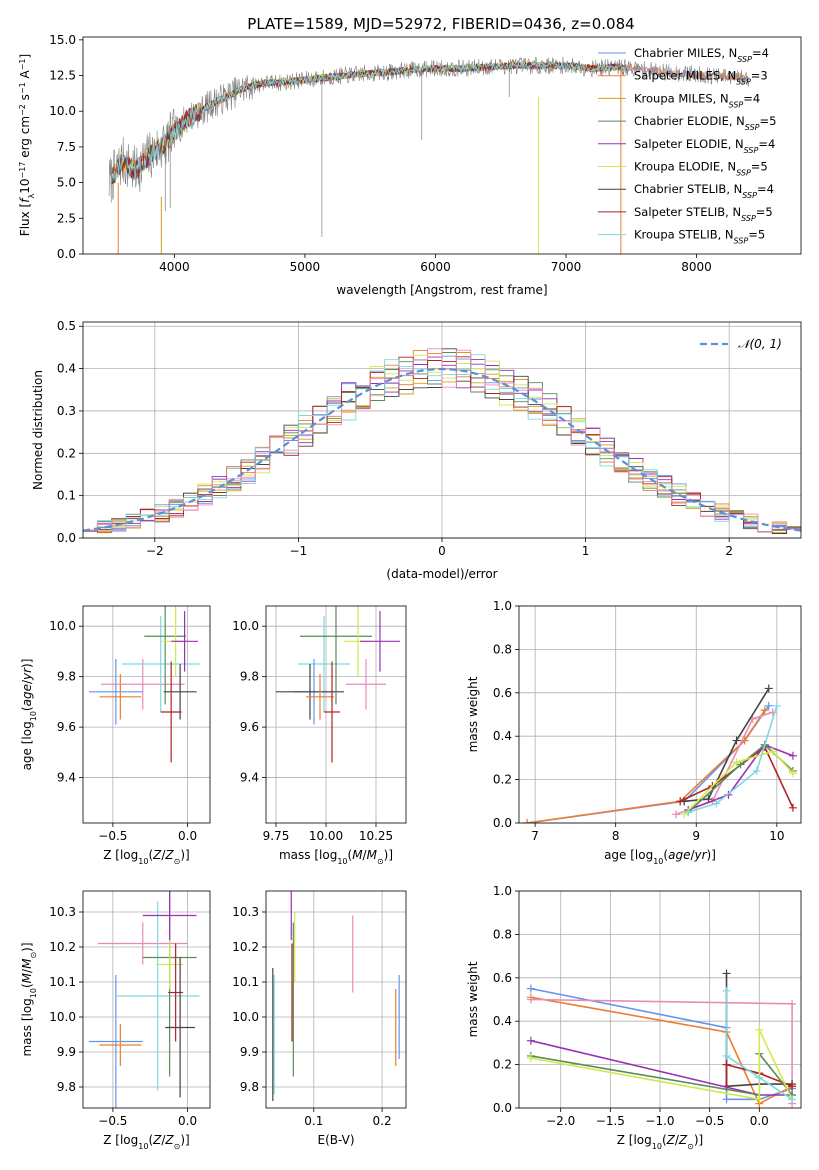 The width and height of the screenshot is (819, 1170). I want to click on legend-label: 𝒩(0, 1), so click(760, 344).